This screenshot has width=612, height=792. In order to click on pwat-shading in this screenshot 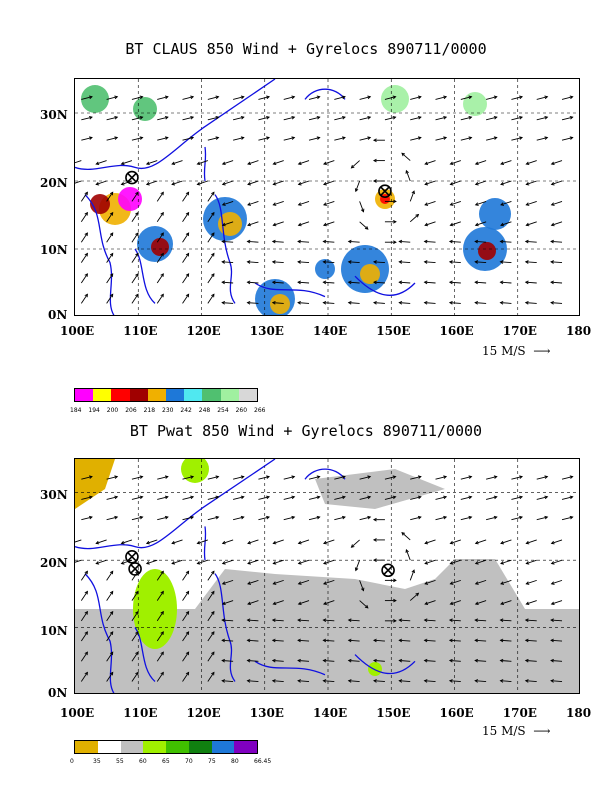, I will do `click(380, 489)`.